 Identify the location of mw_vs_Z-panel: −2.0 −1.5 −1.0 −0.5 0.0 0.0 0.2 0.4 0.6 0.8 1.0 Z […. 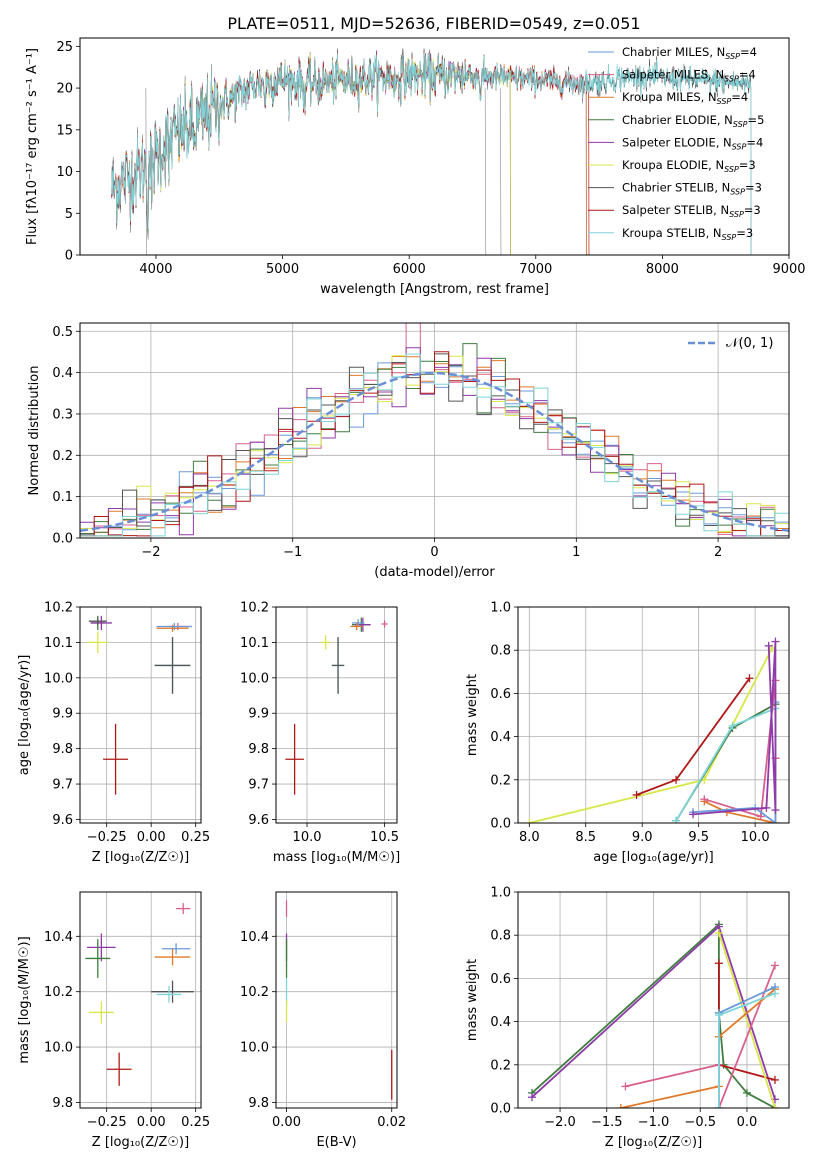
(627, 1018).